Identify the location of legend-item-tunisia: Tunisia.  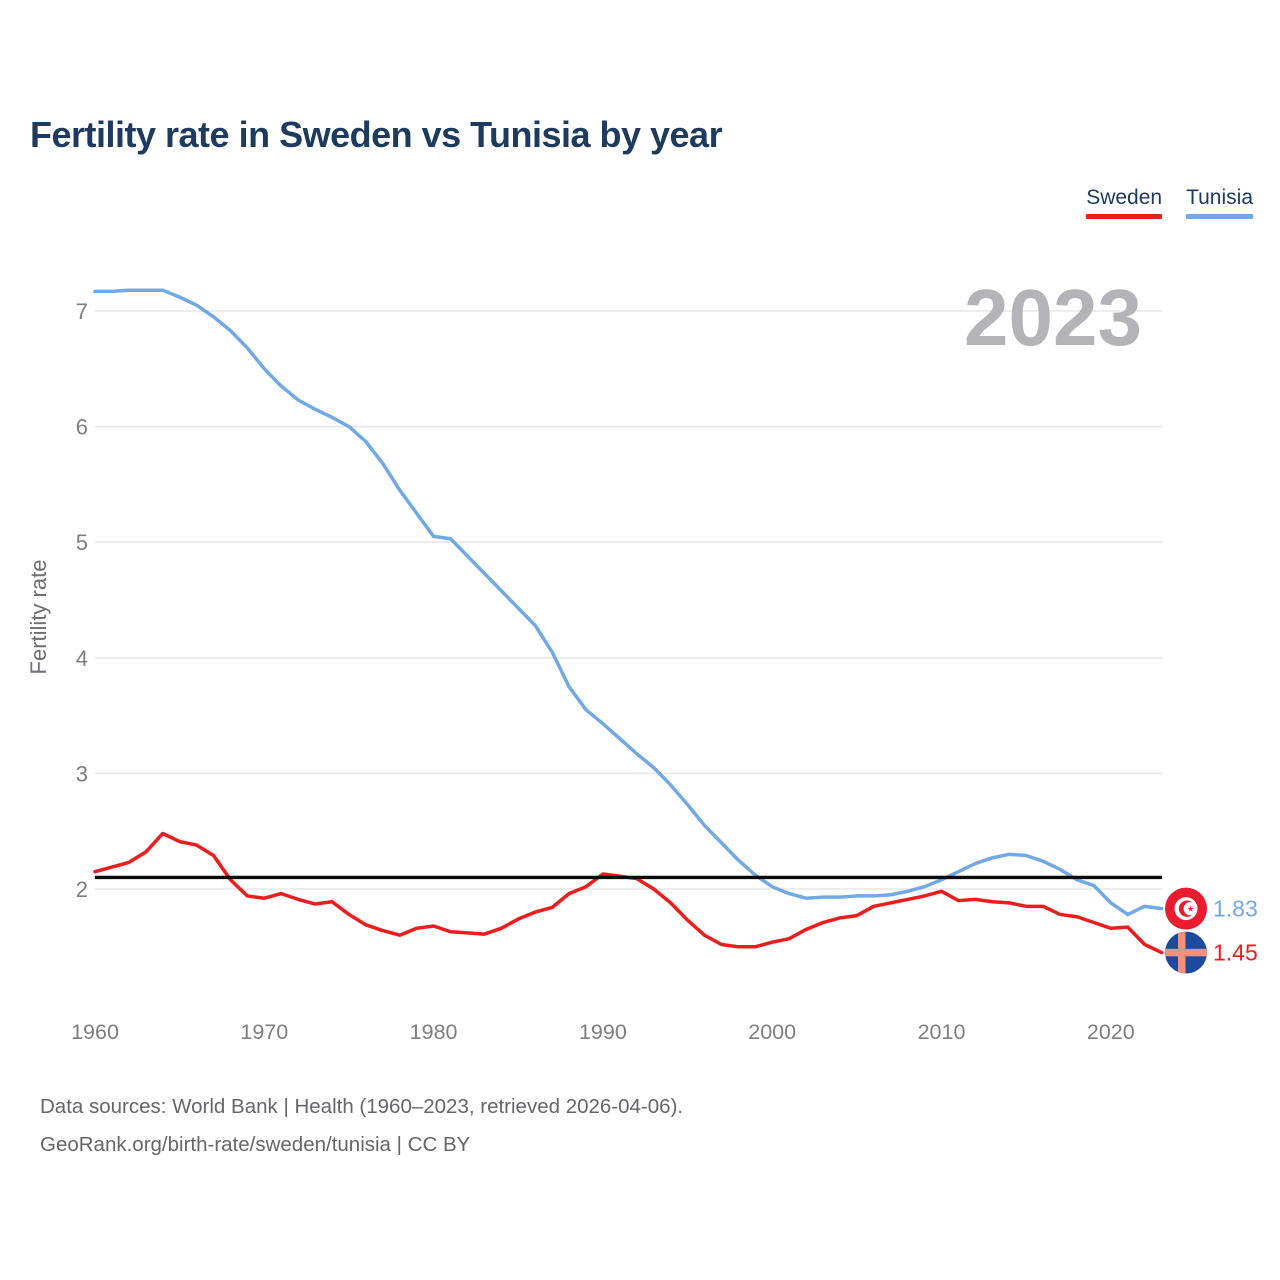
(1219, 202).